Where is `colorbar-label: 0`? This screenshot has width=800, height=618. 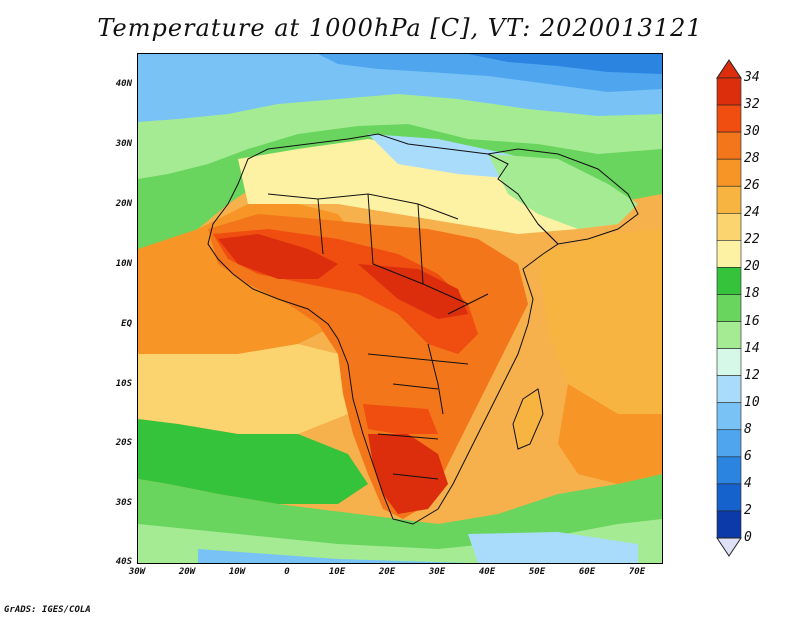 colorbar-label: 0 is located at coordinates (748, 537).